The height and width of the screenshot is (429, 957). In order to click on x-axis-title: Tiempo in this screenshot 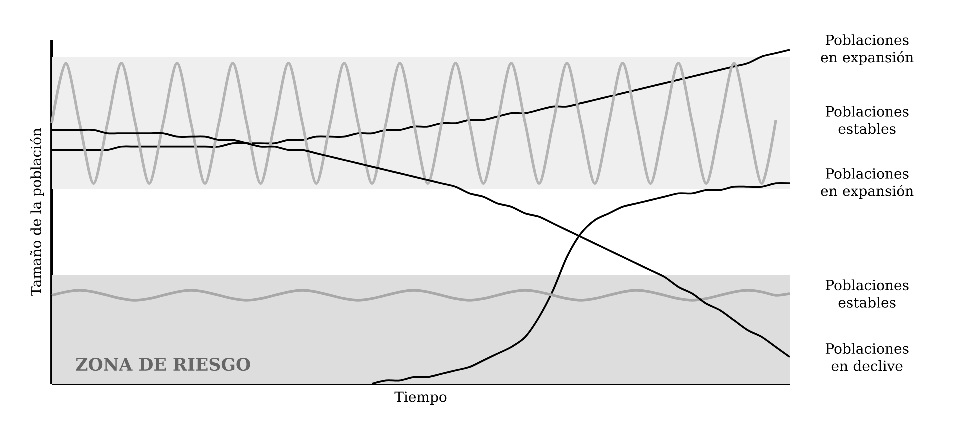, I will do `click(420, 398)`.